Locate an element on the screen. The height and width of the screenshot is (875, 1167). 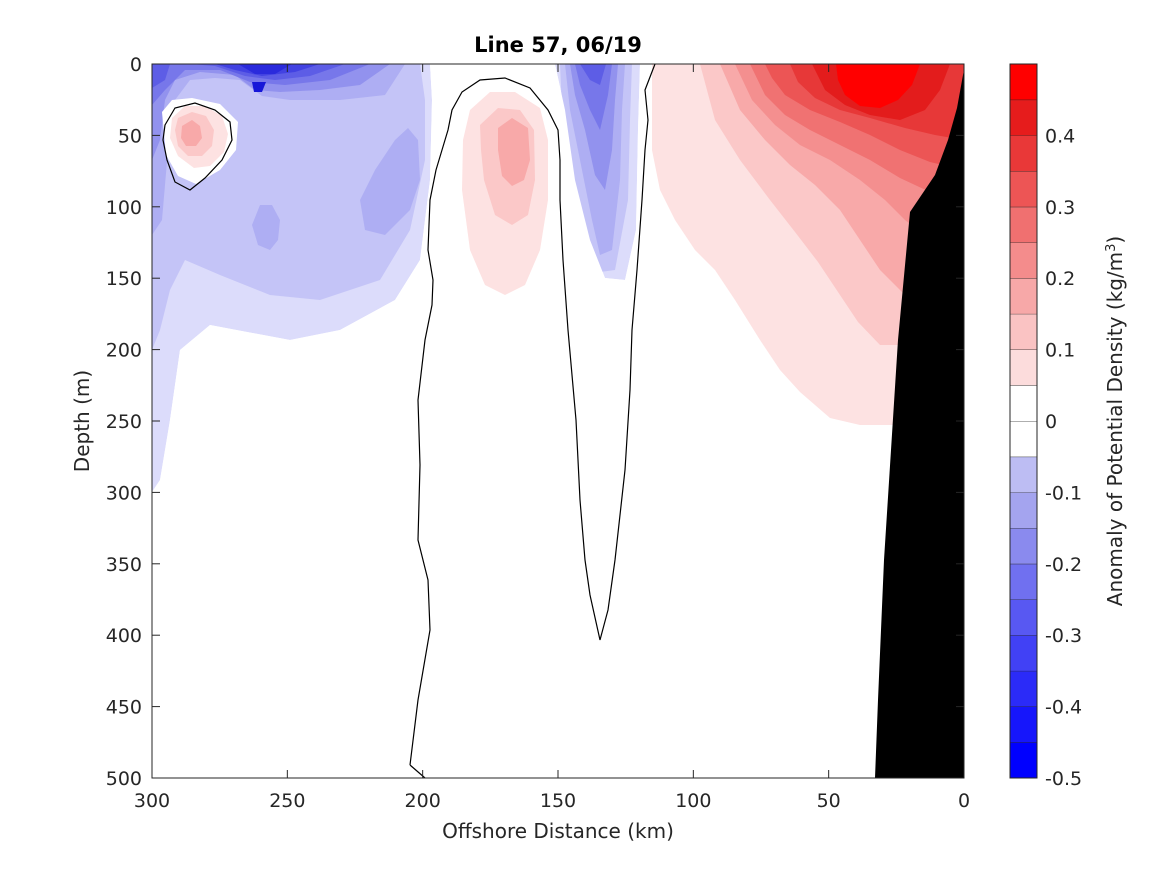
colorbar-frame is located at coordinates (1023, 421).